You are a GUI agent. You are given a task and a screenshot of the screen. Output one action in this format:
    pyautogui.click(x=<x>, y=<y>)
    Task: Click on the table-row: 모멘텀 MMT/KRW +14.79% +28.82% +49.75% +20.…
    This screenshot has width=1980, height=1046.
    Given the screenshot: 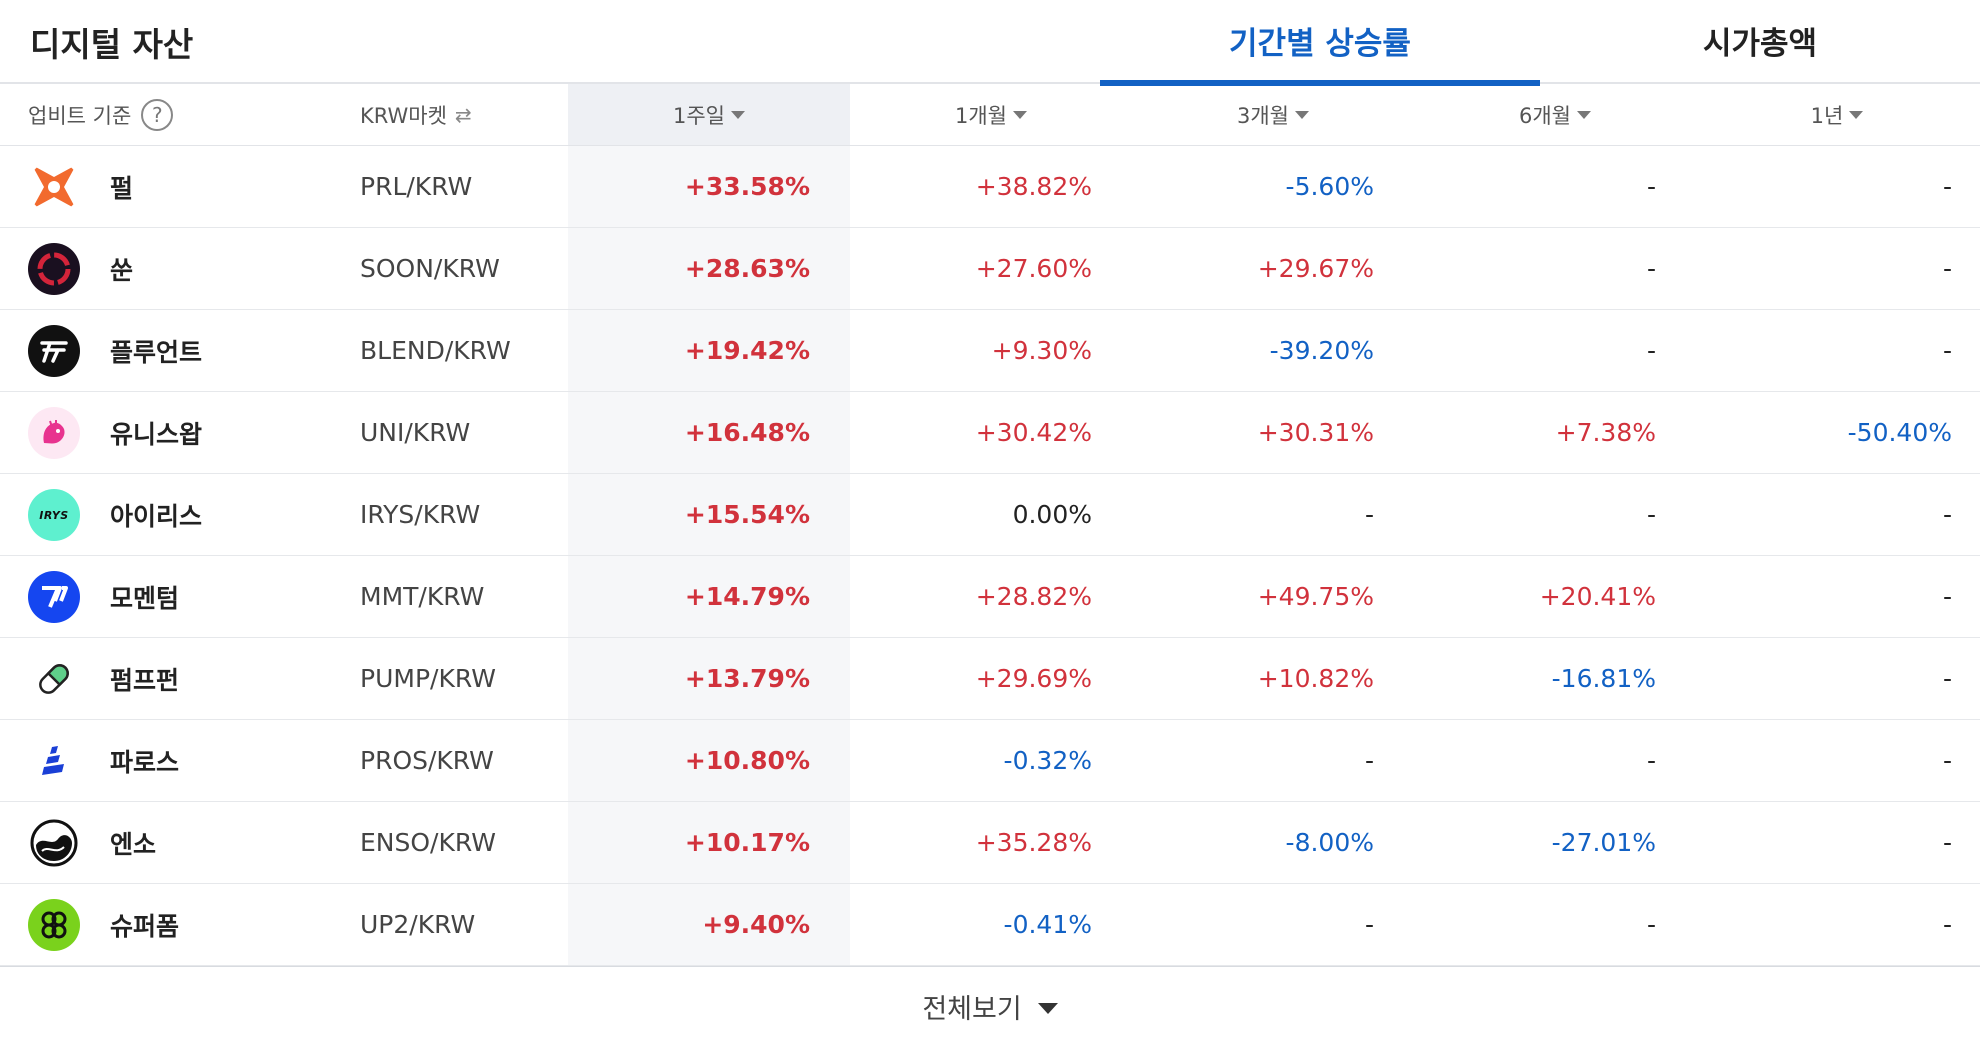 What is the action you would take?
    pyautogui.click(x=990, y=597)
    